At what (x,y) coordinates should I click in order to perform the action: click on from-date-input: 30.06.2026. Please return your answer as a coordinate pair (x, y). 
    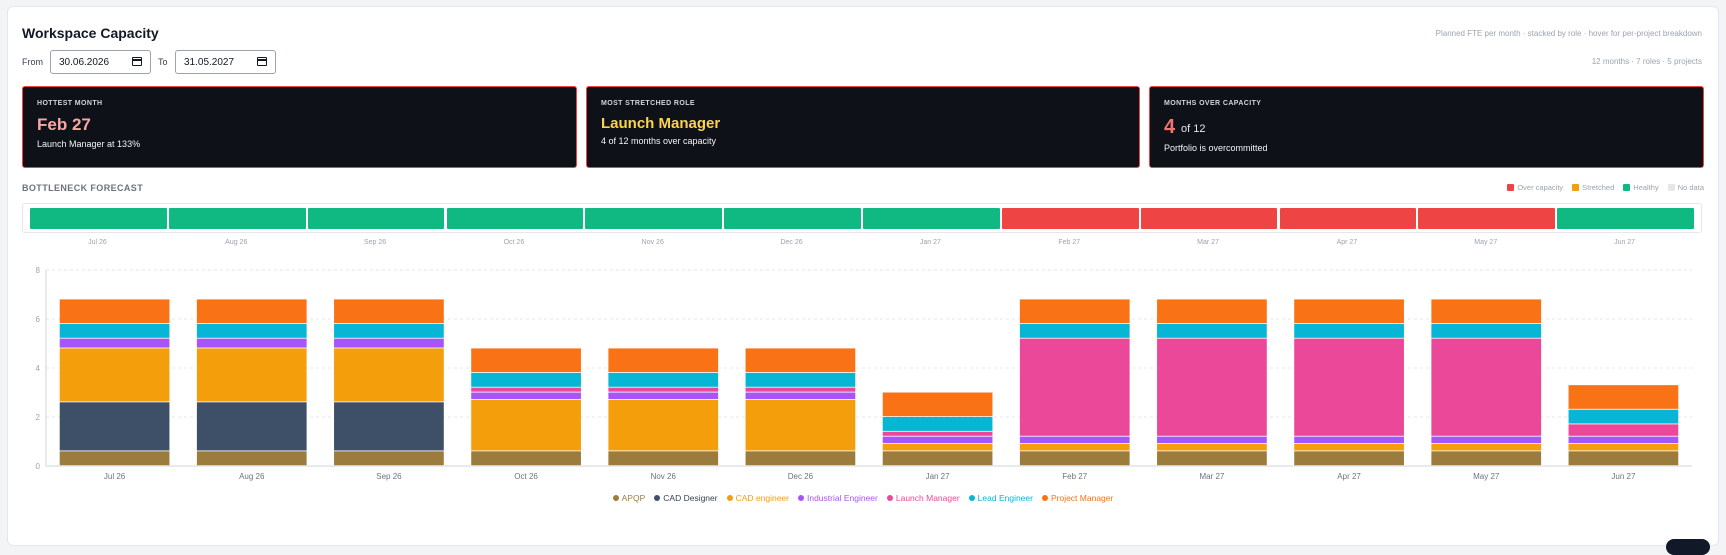
    Looking at the image, I should click on (100, 62).